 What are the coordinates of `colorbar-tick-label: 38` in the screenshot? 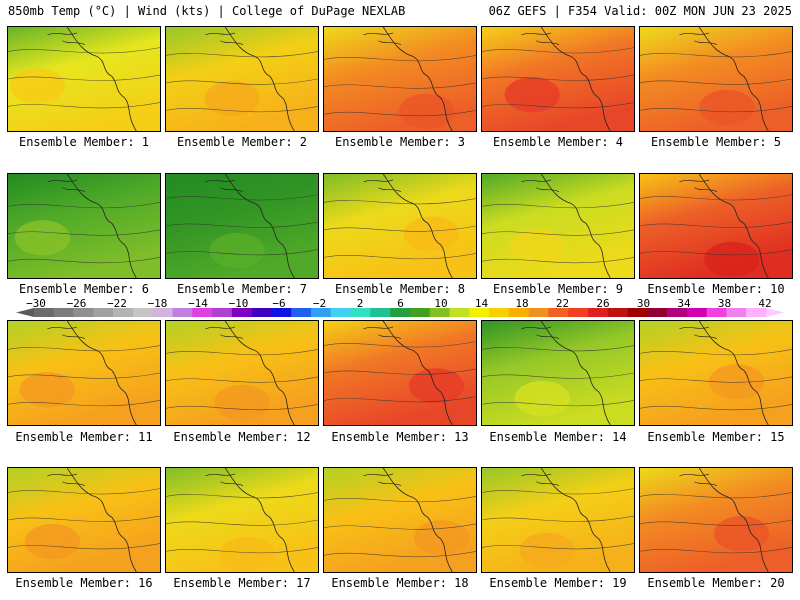 It's located at (724, 303).